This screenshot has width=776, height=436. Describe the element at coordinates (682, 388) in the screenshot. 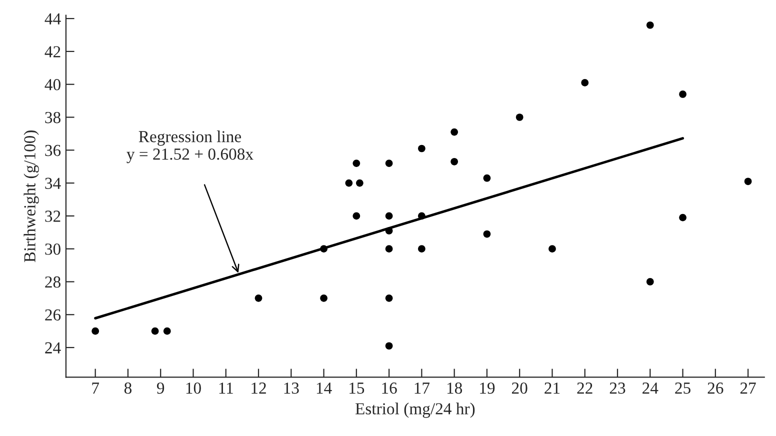

I see `x-tick-label: 25` at that location.